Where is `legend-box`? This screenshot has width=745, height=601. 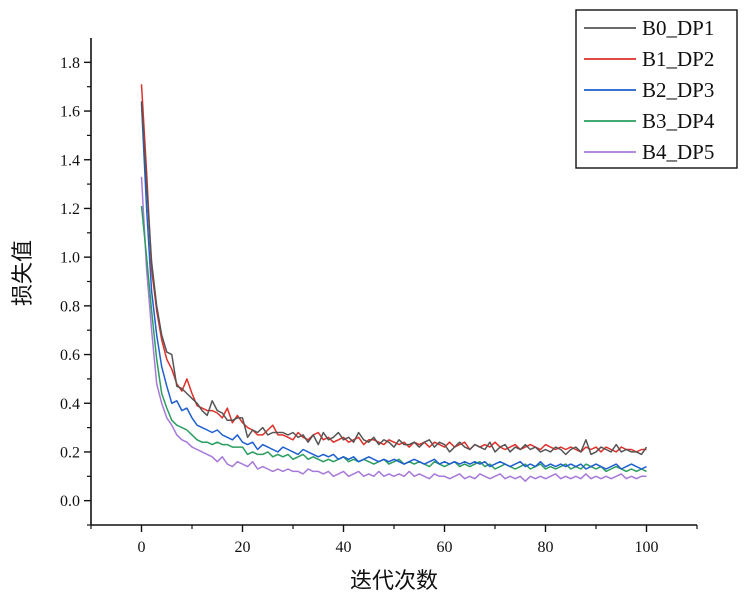 legend-box is located at coordinates (656, 89).